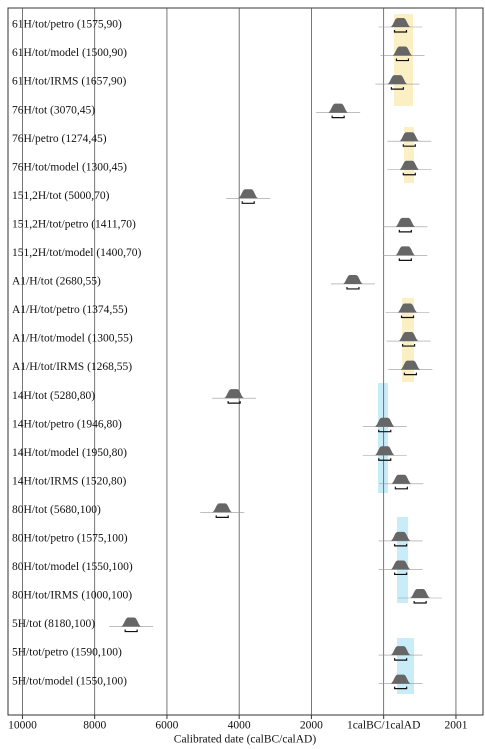 The height and width of the screenshot is (749, 485). Describe the element at coordinates (72, 567) in the screenshot. I see `row-label: 80H/tot/model (1550,100)` at that location.